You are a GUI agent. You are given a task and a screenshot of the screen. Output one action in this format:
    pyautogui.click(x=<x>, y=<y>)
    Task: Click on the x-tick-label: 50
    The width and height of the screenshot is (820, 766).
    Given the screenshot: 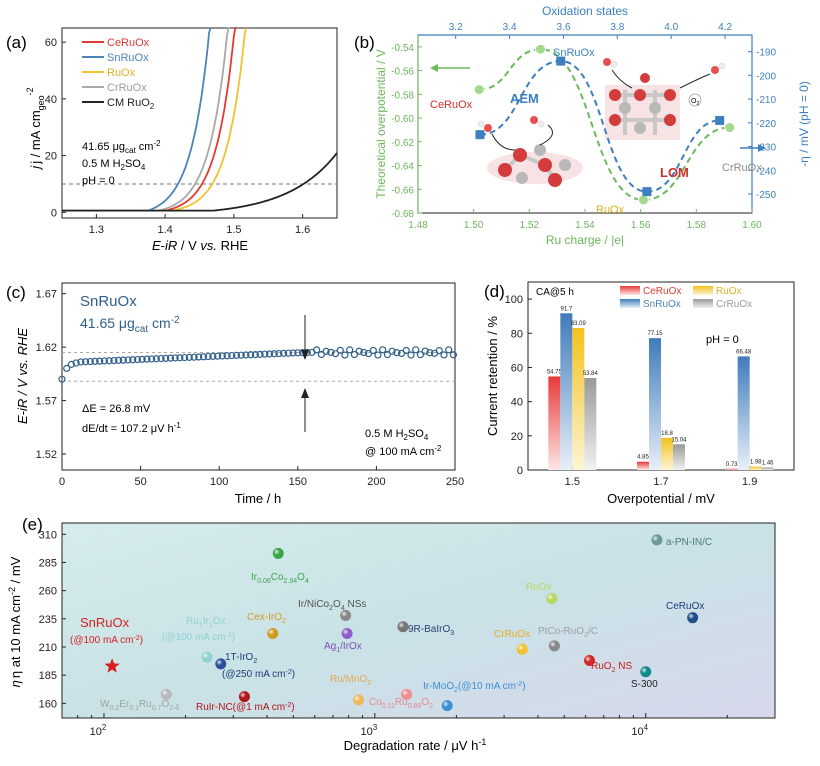 What is the action you would take?
    pyautogui.click(x=140, y=482)
    